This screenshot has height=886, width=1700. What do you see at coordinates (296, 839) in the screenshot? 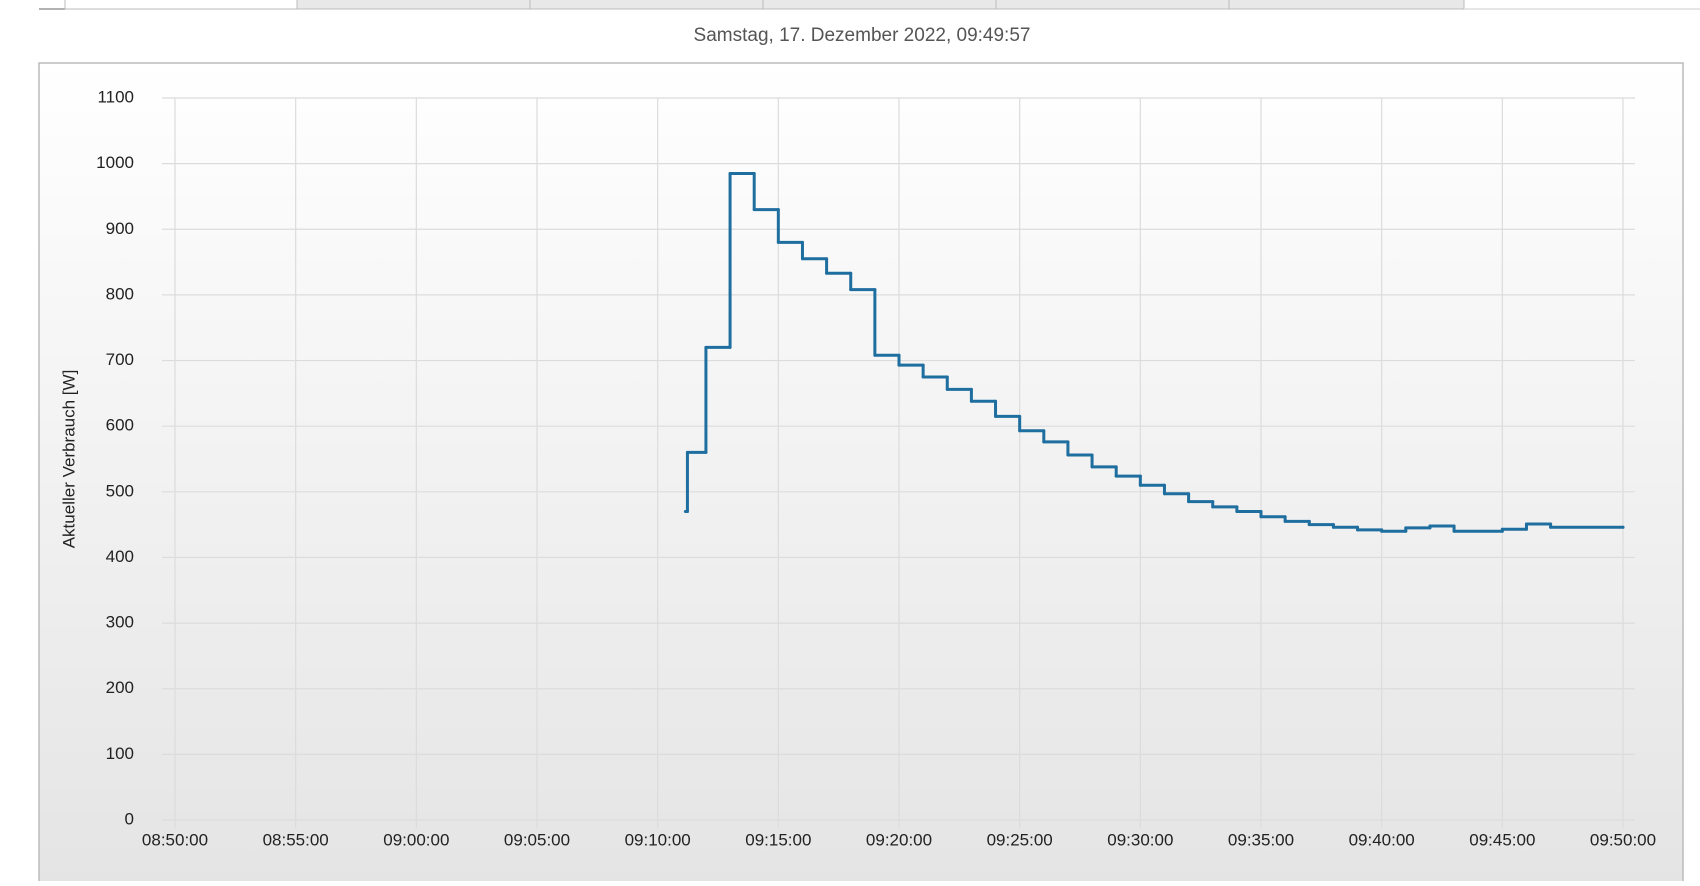
I see `x-tick-label: 08:55:00` at bounding box center [296, 839].